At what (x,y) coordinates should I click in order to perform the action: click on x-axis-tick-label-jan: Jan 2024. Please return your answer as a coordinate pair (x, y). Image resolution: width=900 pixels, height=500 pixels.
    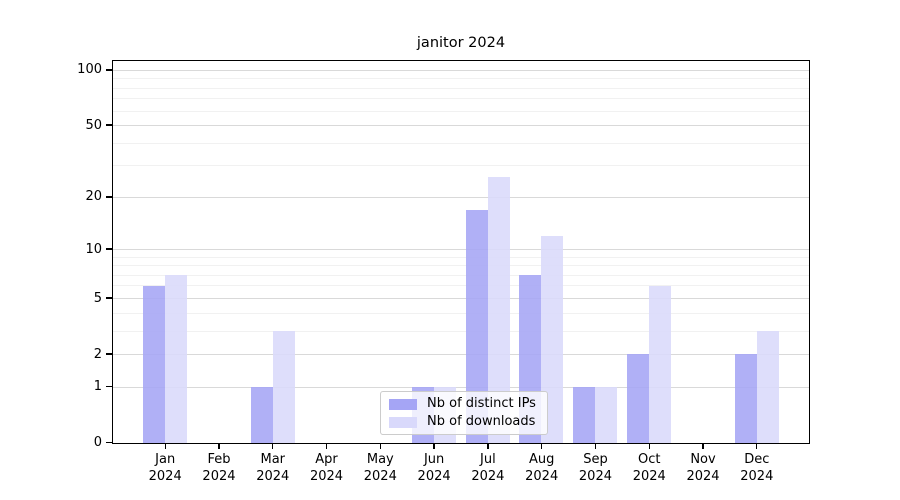
    Looking at the image, I should click on (165, 468).